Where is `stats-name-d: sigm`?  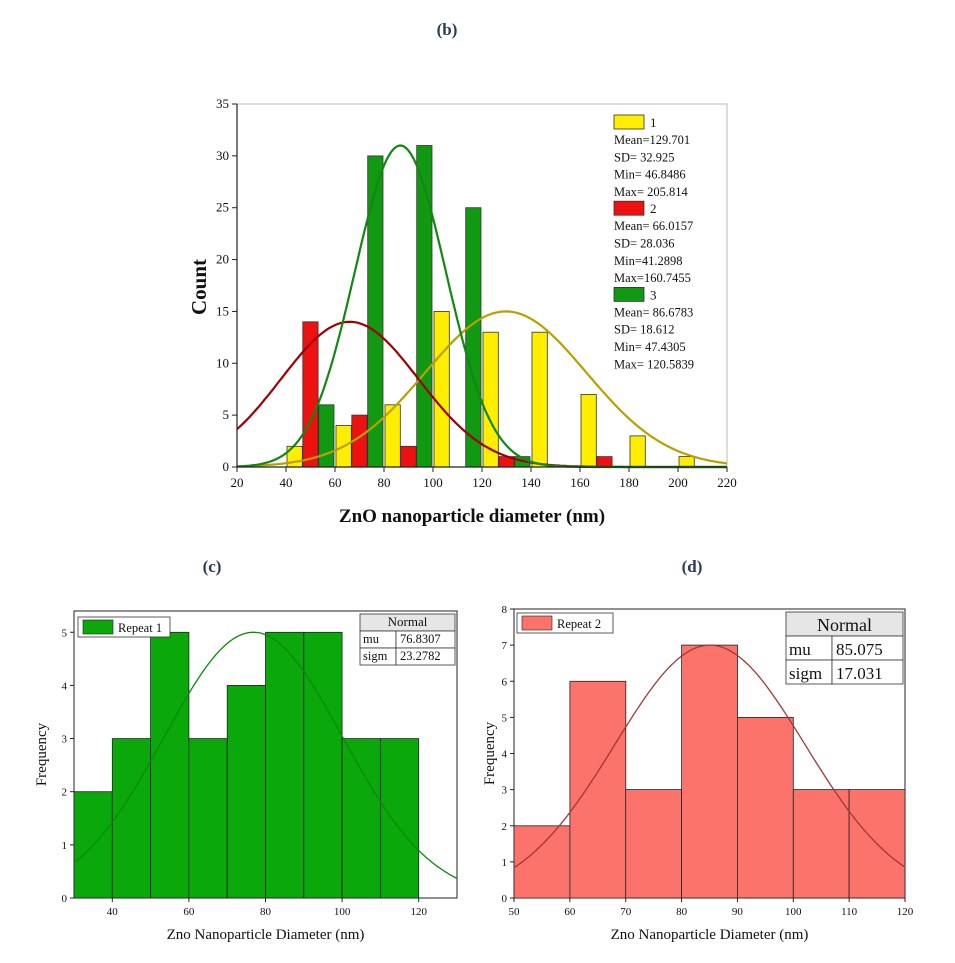
stats-name-d: sigm is located at coordinates (805, 673).